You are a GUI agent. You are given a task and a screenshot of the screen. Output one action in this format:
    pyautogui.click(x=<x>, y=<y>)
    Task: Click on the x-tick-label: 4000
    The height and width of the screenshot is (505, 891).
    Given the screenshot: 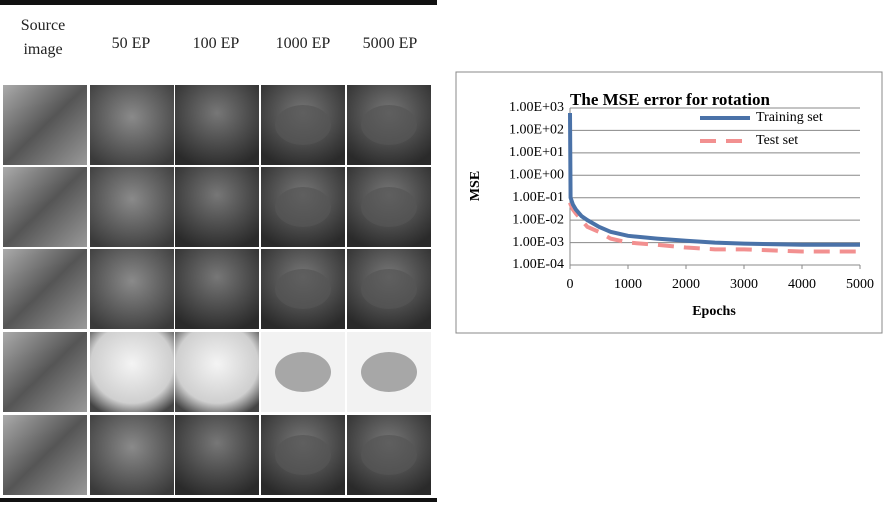 What is the action you would take?
    pyautogui.click(x=802, y=284)
    